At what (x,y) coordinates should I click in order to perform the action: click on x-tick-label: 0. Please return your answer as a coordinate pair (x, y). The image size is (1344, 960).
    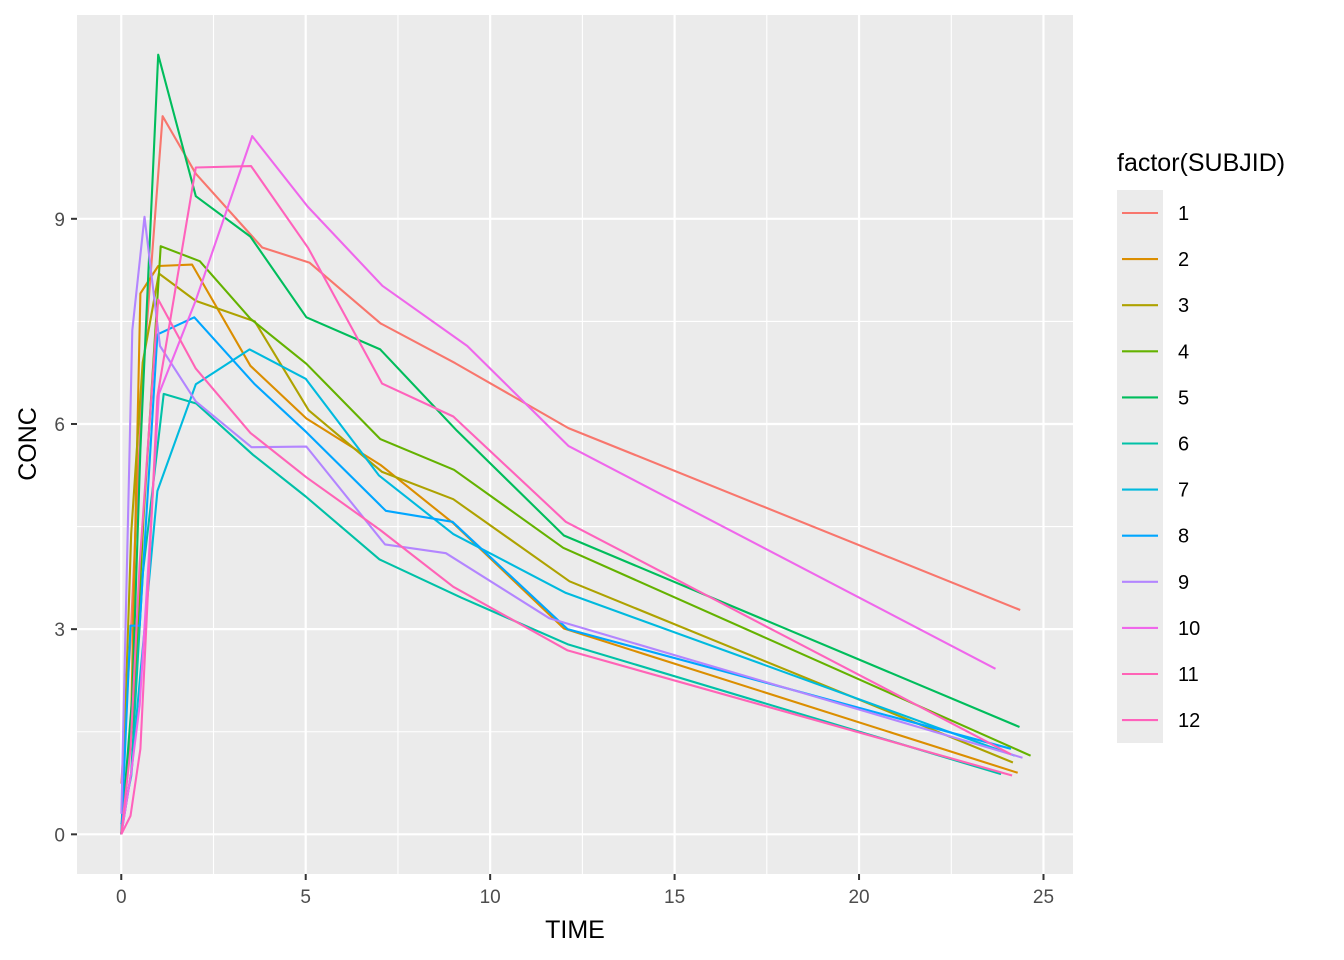
    Looking at the image, I should click on (121, 897).